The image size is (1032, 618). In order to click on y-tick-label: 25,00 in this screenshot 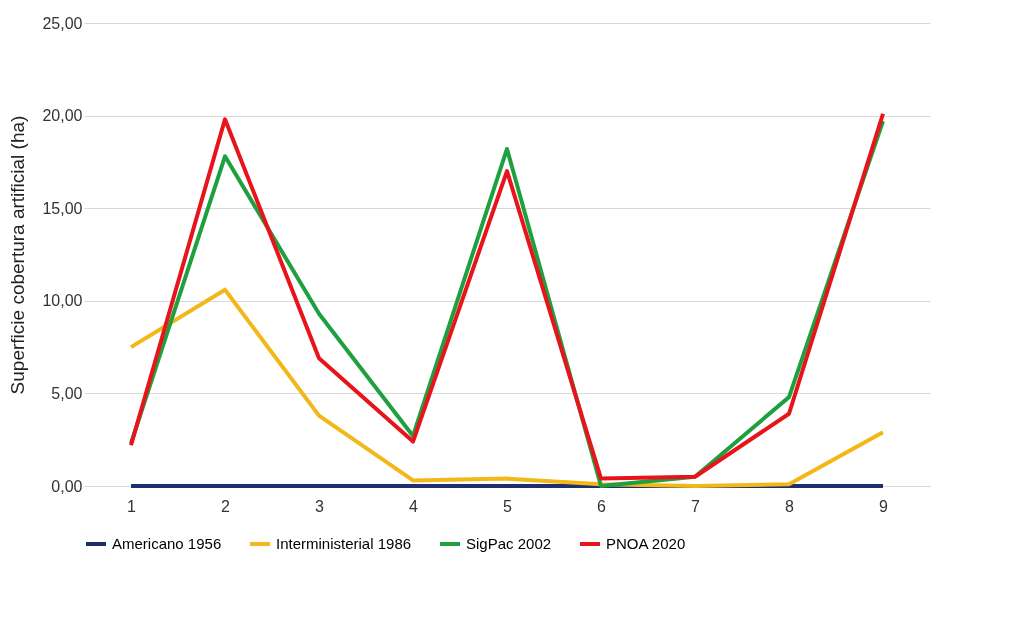, I will do `click(62, 23)`.